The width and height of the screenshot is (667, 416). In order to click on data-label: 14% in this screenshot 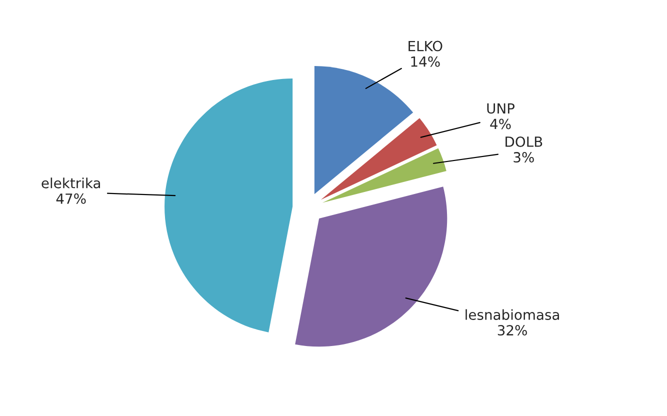, I will do `click(425, 61)`.